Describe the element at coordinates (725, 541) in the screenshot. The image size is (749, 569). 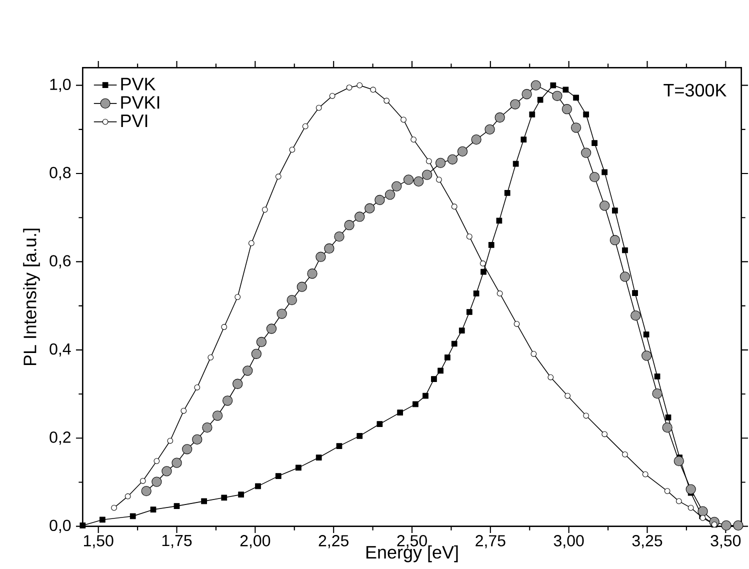
I see `x-tick-label: 3,50` at that location.